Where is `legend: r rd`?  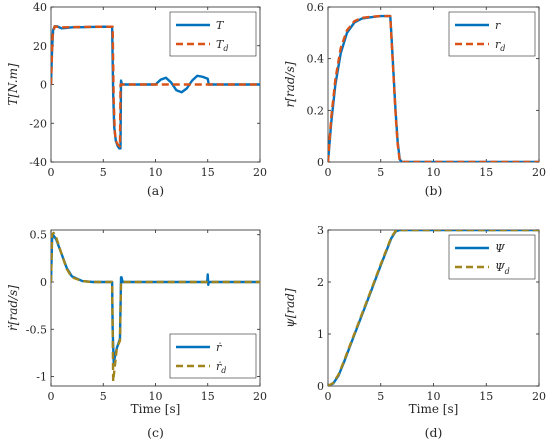 legend: r rd is located at coordinates (492, 34).